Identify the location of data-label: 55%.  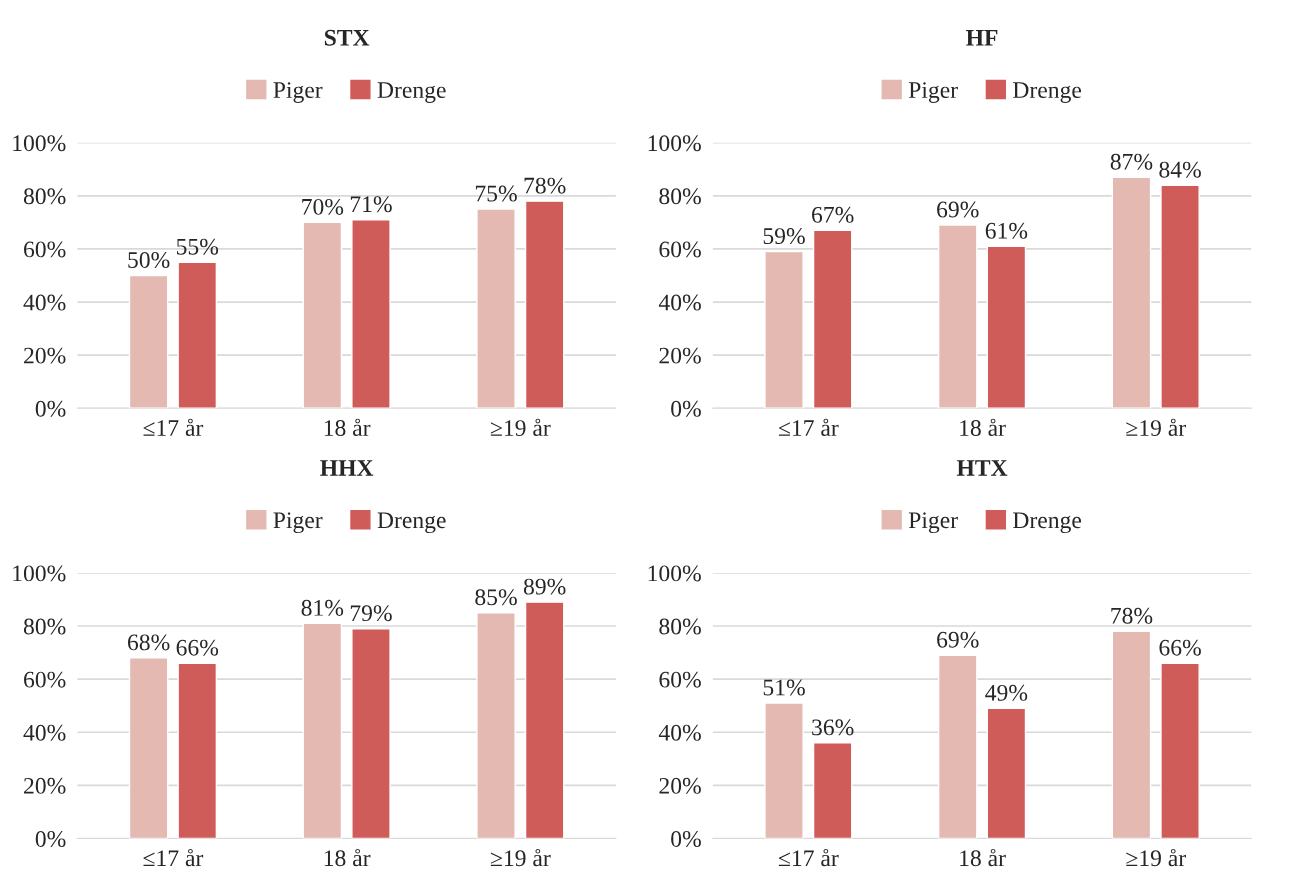
(197, 246).